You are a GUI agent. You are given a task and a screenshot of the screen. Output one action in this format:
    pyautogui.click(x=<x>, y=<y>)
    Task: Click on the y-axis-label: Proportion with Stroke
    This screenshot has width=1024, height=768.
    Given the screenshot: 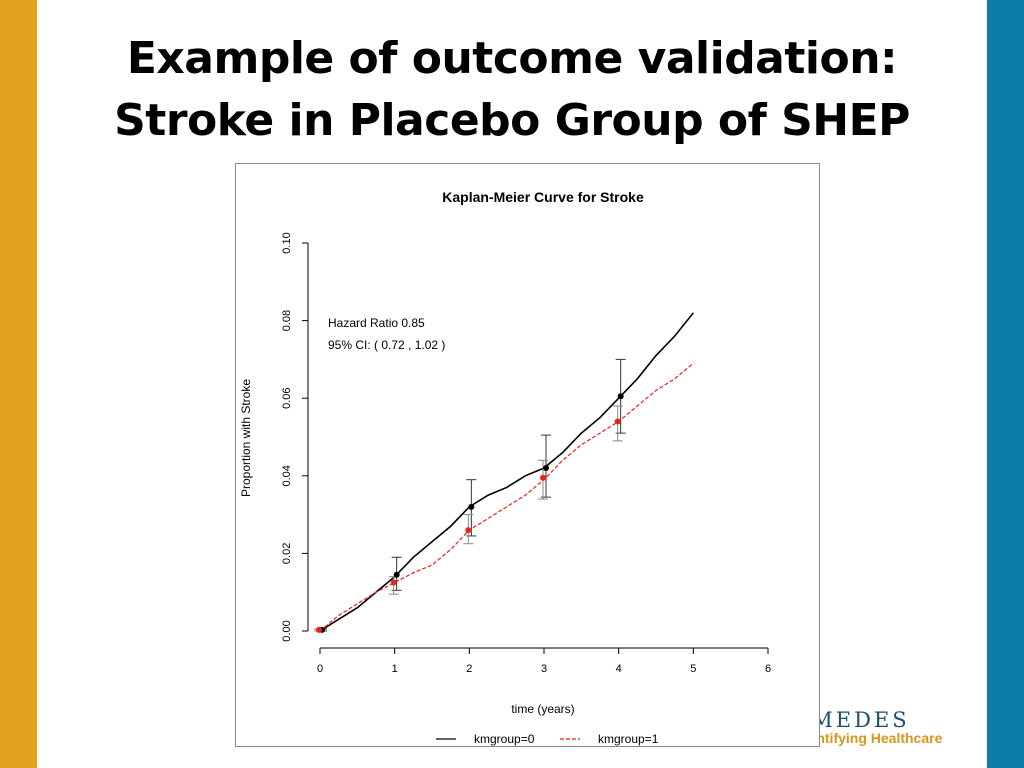 What is the action you would take?
    pyautogui.click(x=246, y=438)
    